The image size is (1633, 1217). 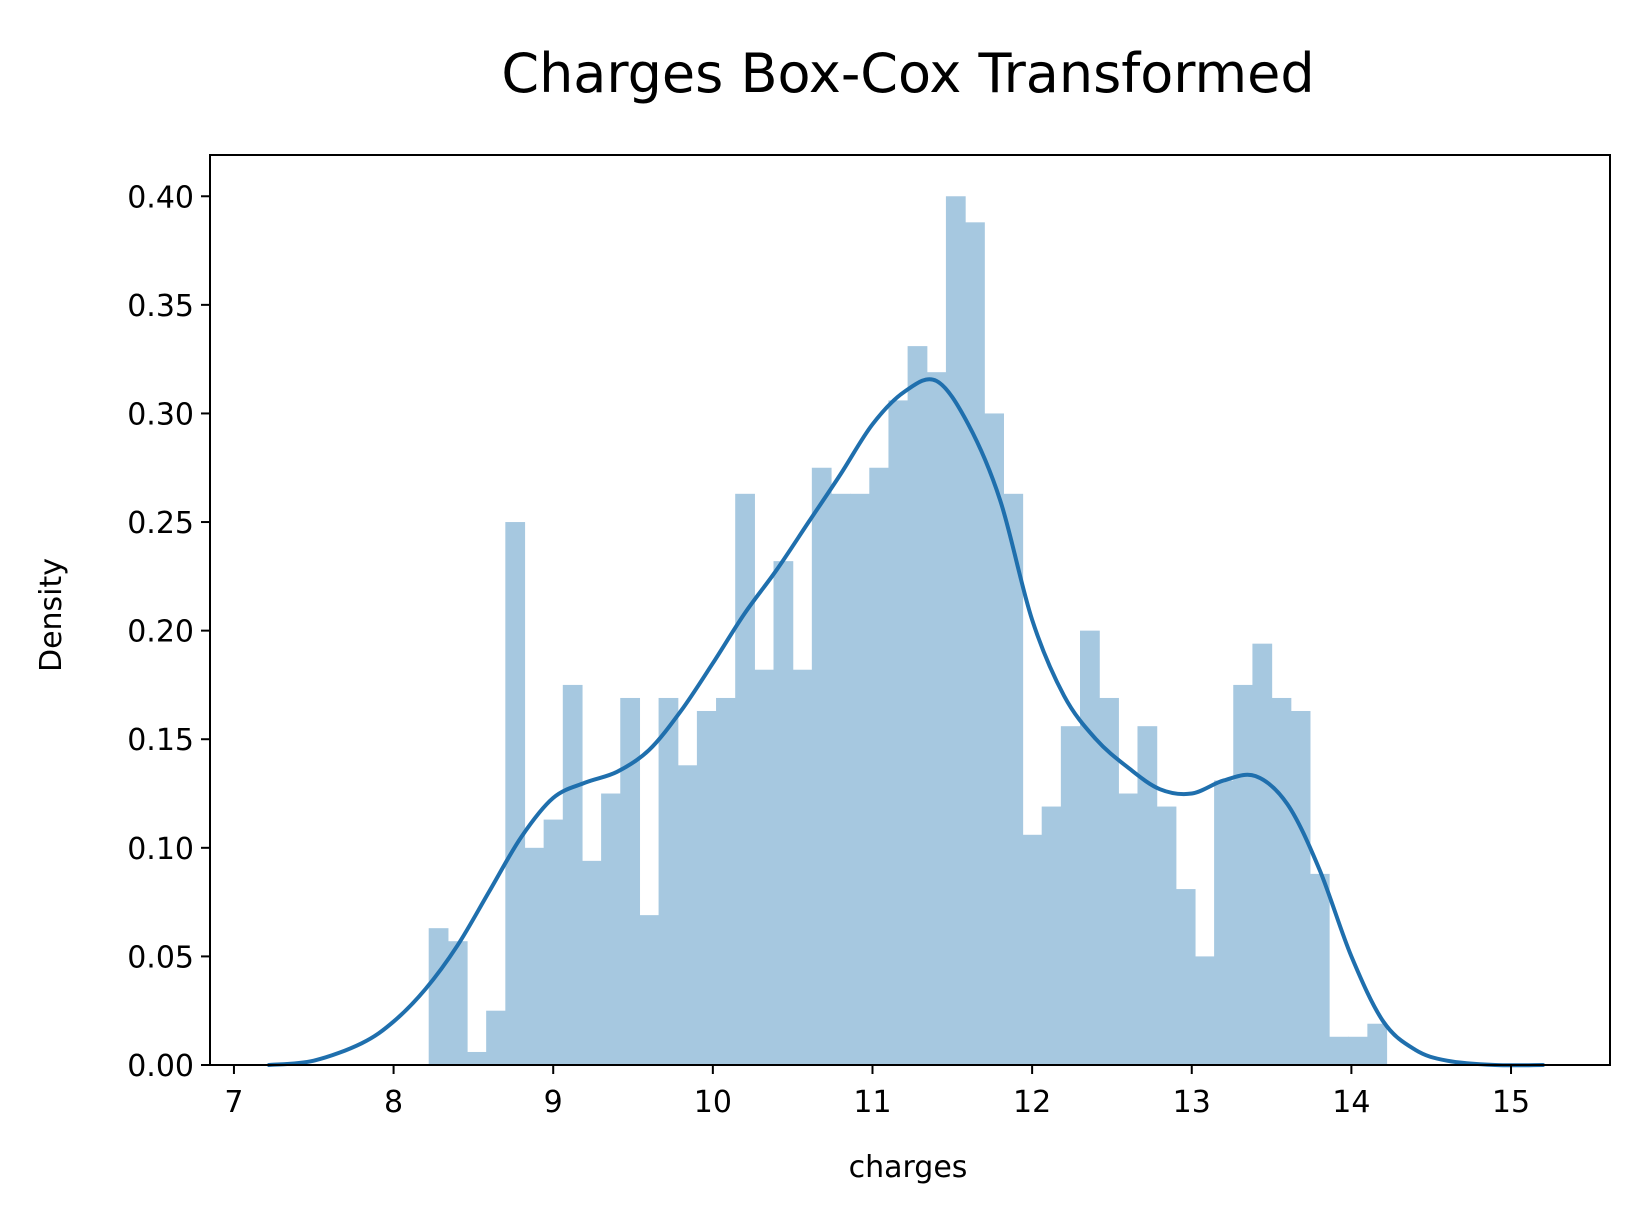 I want to click on x-tick-label: 8, so click(x=393, y=1102).